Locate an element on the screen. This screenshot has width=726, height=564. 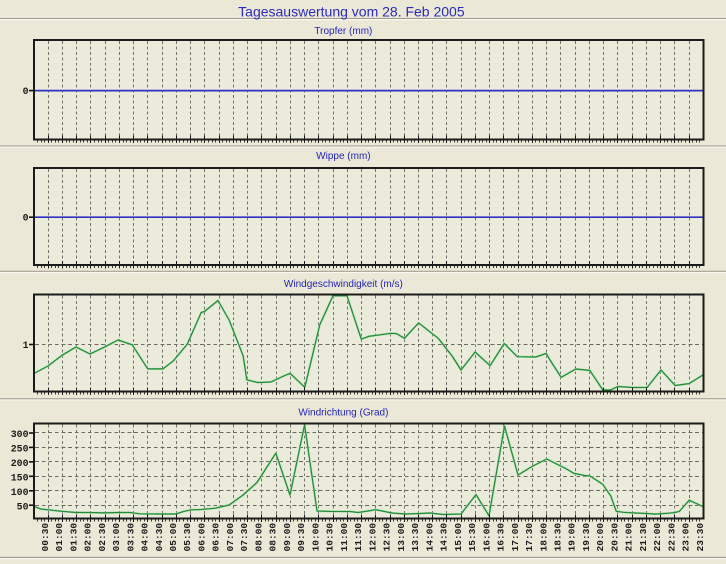
svg-text: 22:00 is located at coordinates (657, 537).